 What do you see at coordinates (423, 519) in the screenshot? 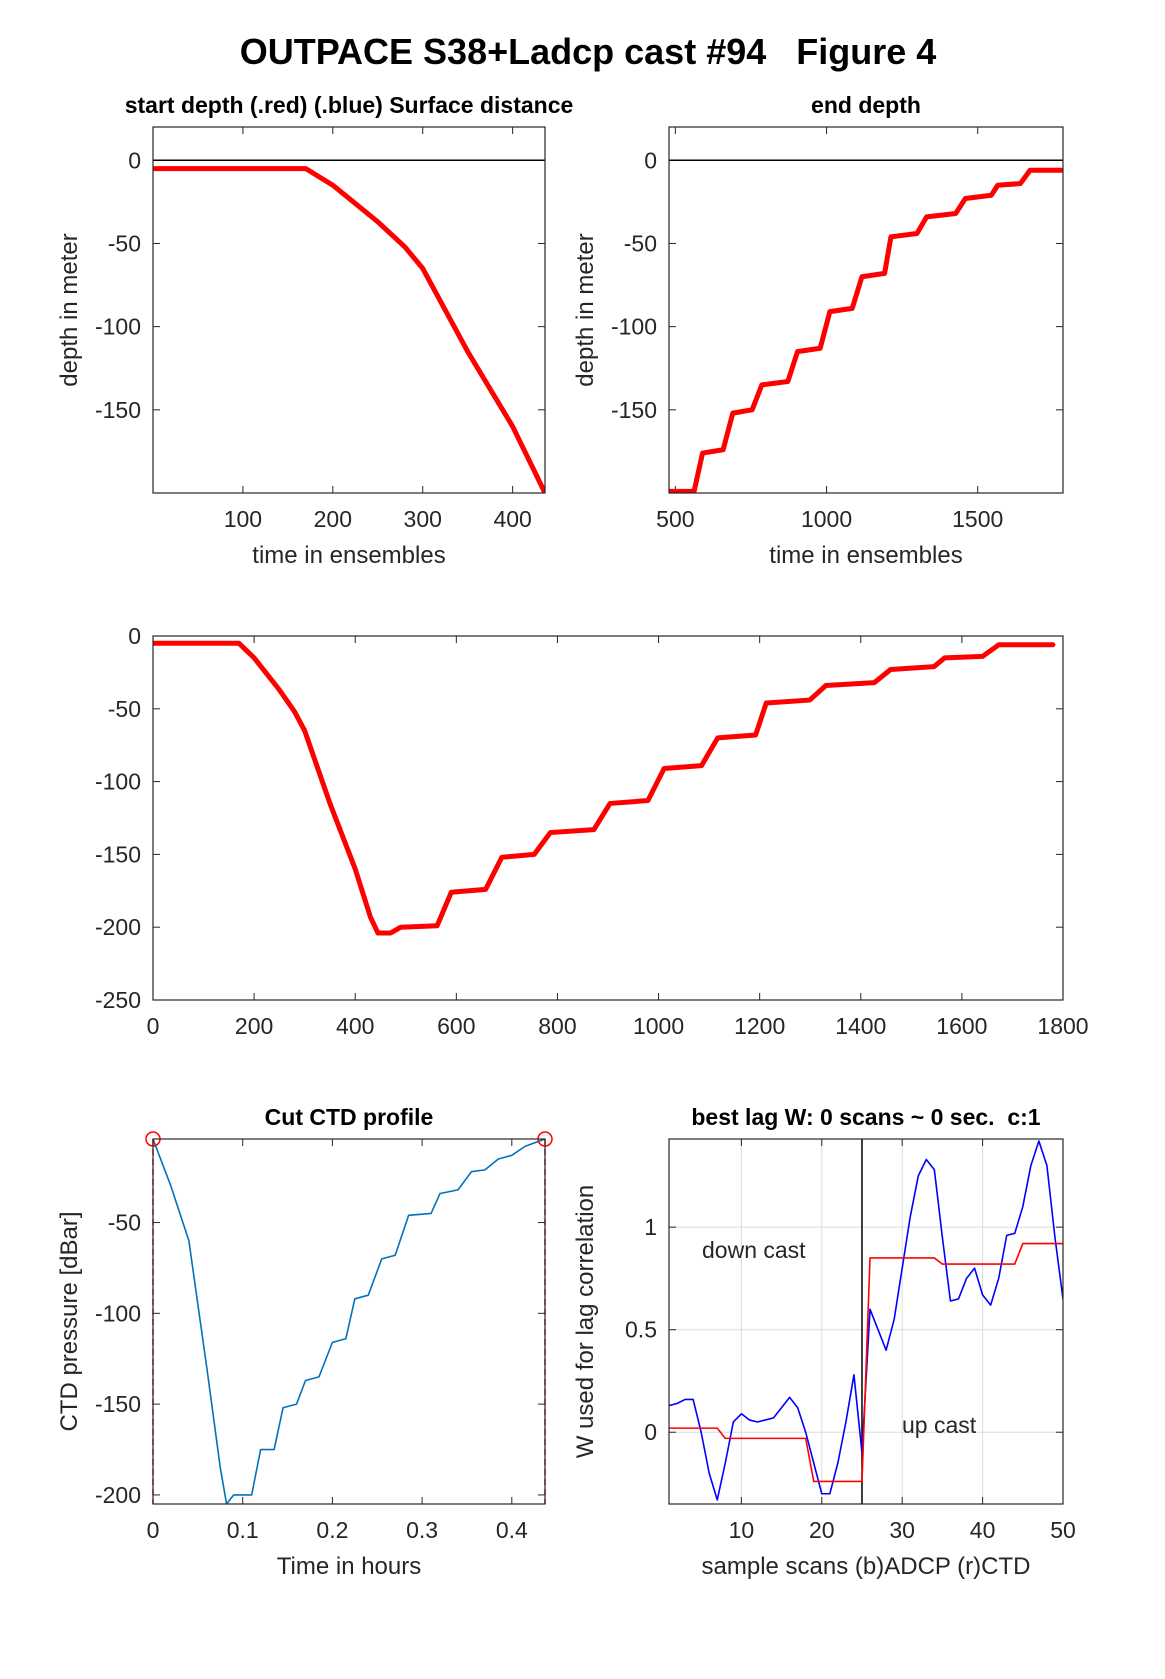
I see `x-tick-label: 300` at bounding box center [423, 519].